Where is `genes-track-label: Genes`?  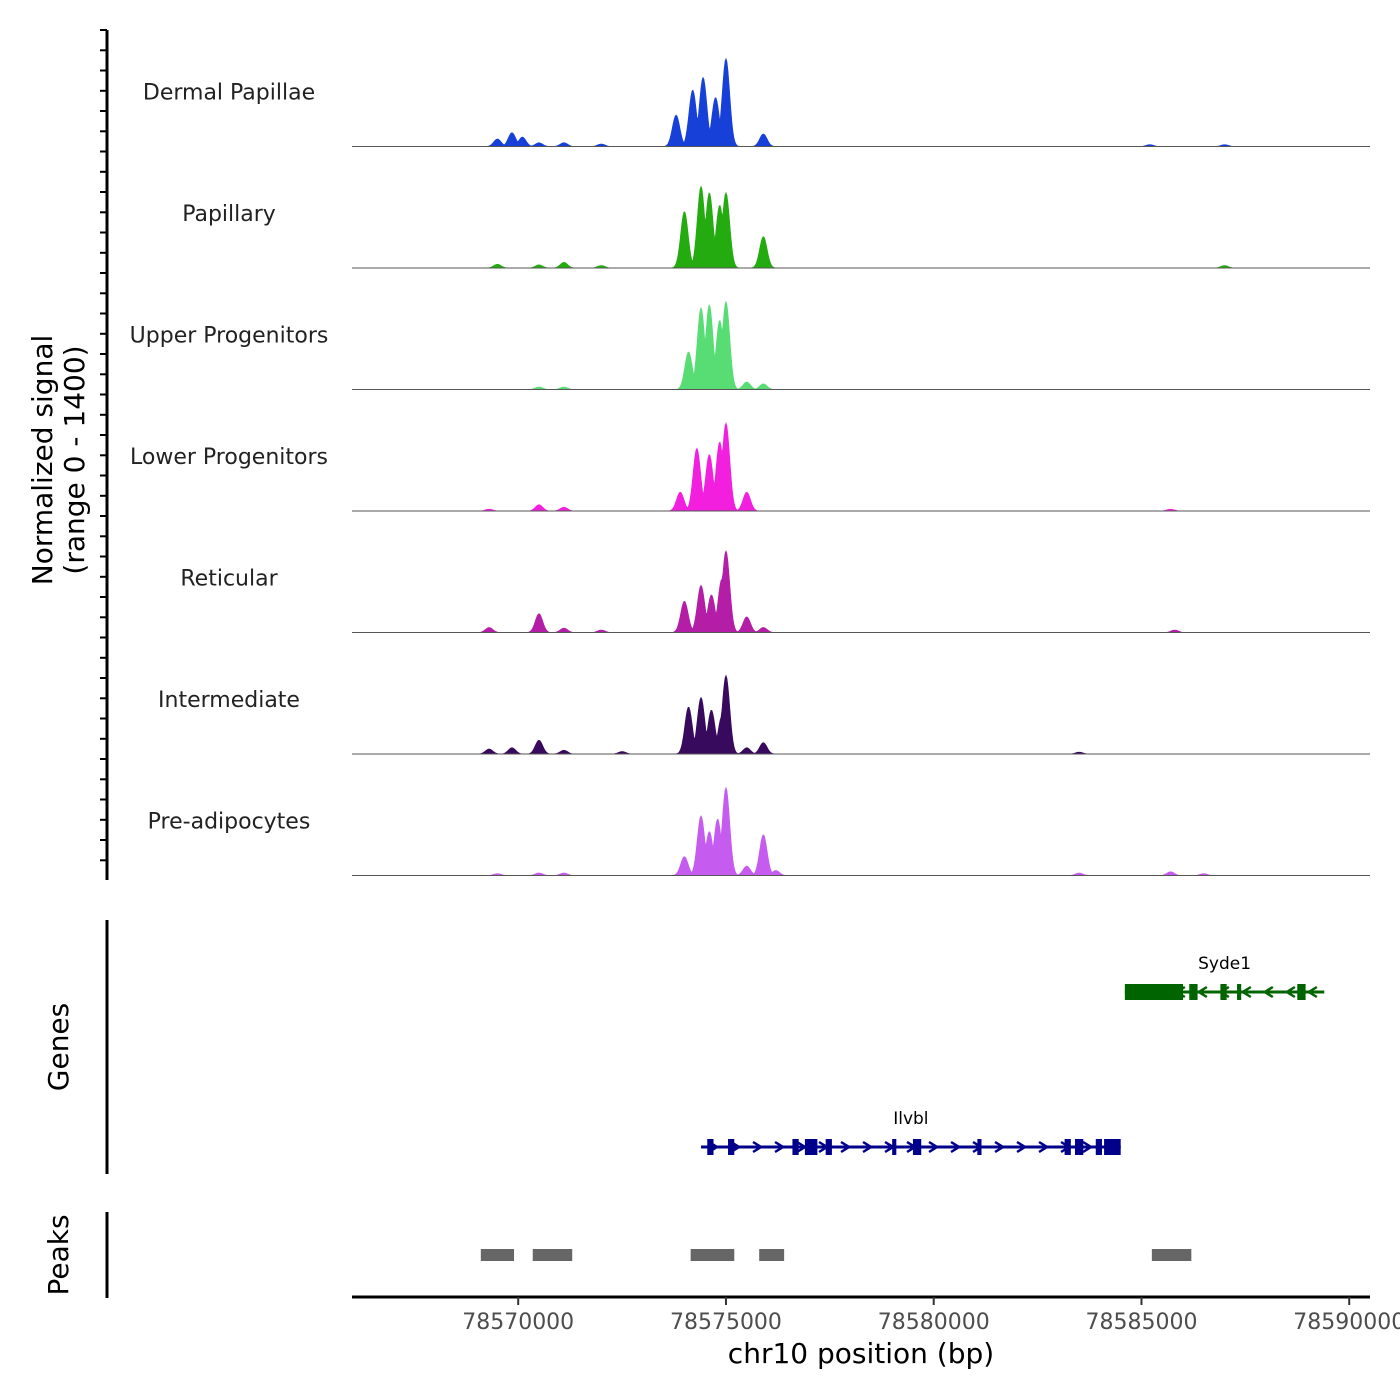 genes-track-label: Genes is located at coordinates (58, 1047).